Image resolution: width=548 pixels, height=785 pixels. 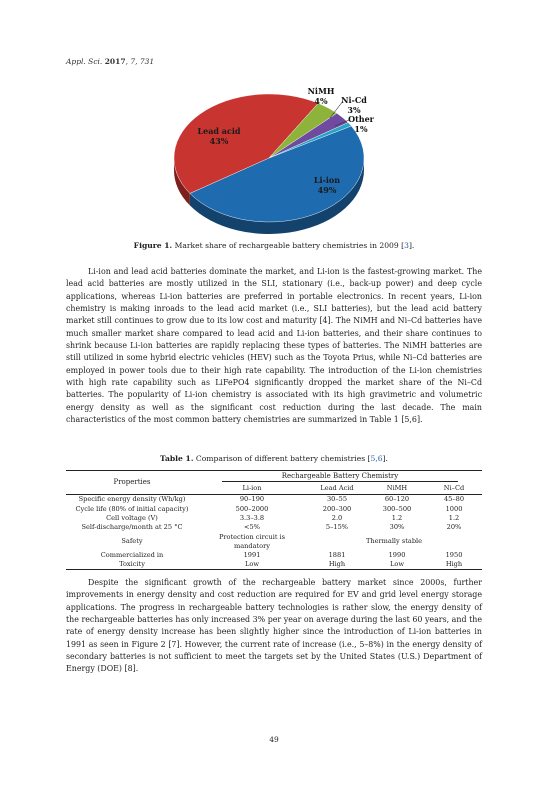 What do you see at coordinates (277, 196) in the screenshot?
I see `pie-side-li-ion` at bounding box center [277, 196].